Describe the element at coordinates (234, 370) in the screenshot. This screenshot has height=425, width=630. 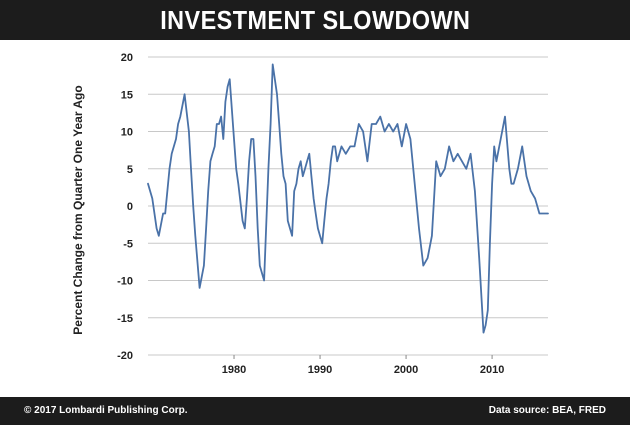
I see `x-tick-label: 1980` at that location.